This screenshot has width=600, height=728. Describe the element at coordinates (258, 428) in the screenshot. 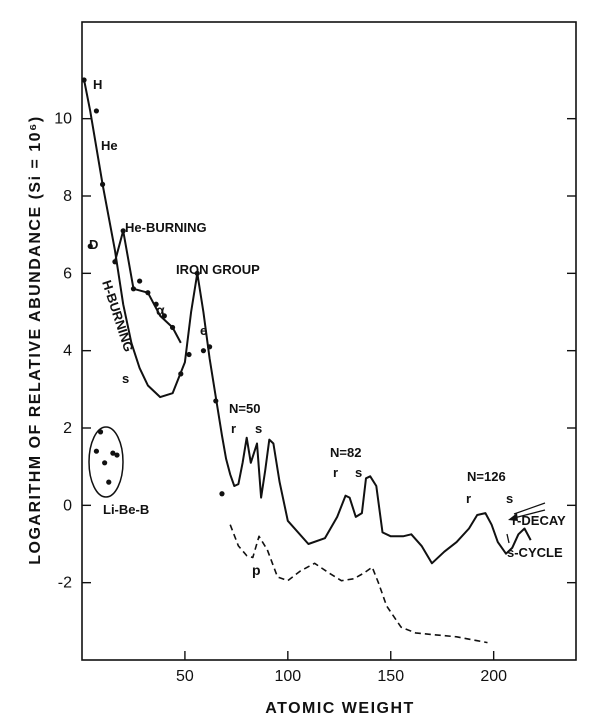

I see `annotation-s-n50: s` at that location.